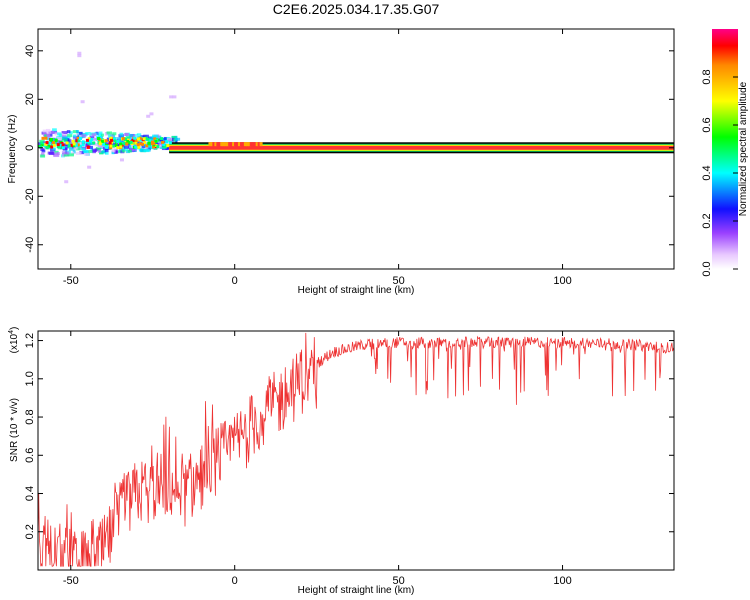 The image size is (750, 600). Describe the element at coordinates (30, 99) in the screenshot. I see `heatmap-y-tick-label: 20` at that location.